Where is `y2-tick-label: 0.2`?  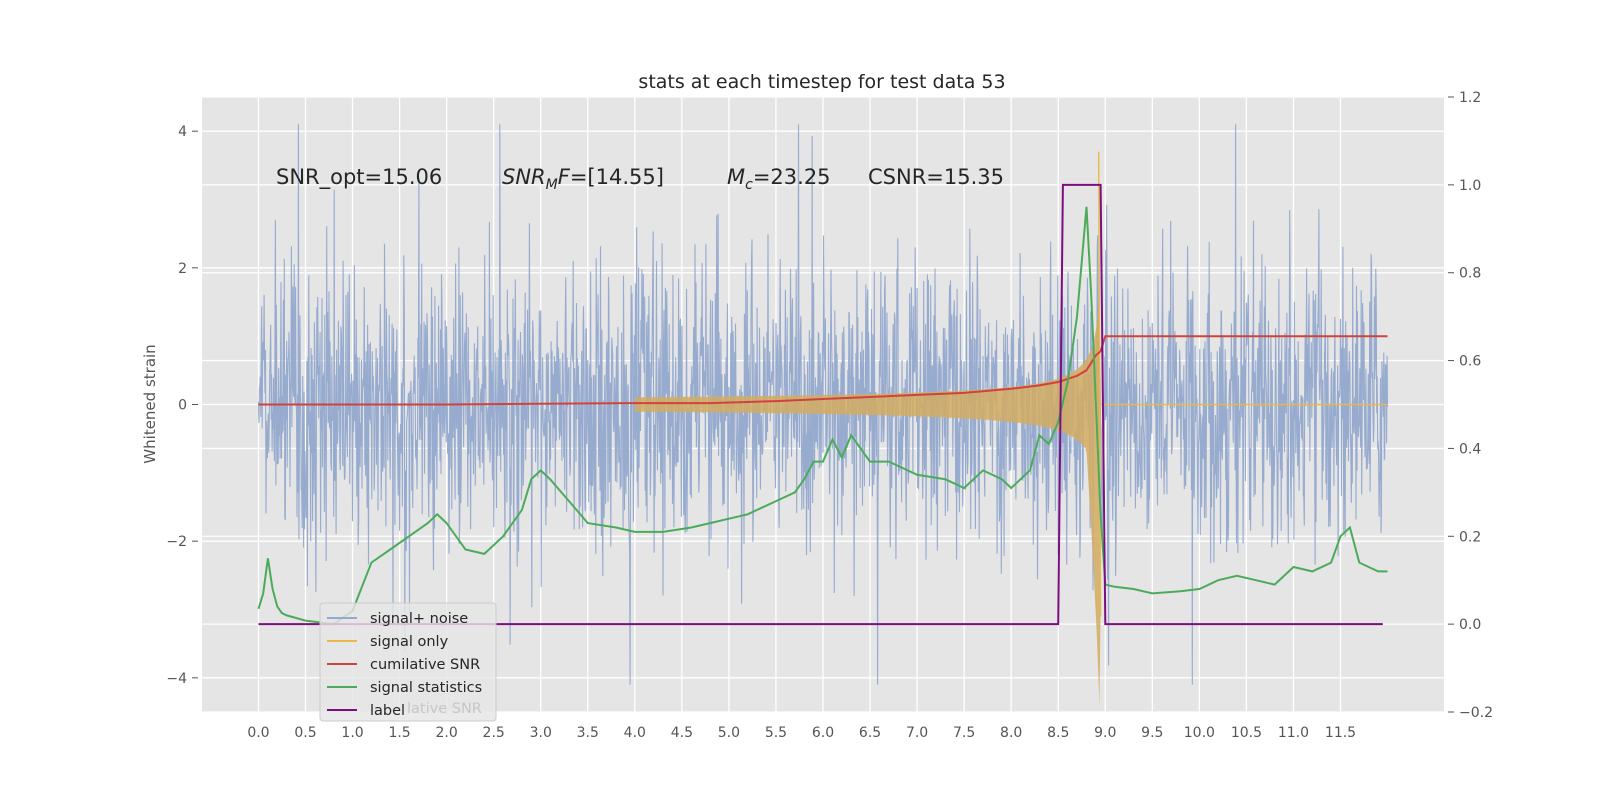 y2-tick-label: 0.2 is located at coordinates (1470, 537).